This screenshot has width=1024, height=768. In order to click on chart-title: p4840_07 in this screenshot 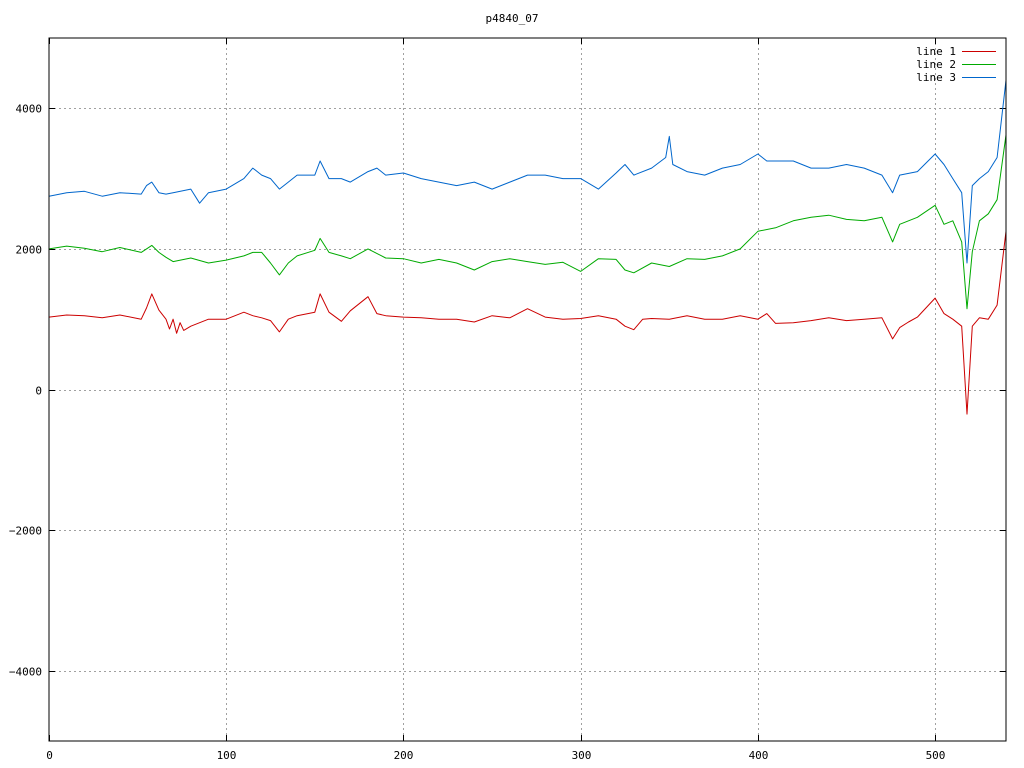, I will do `click(512, 18)`.